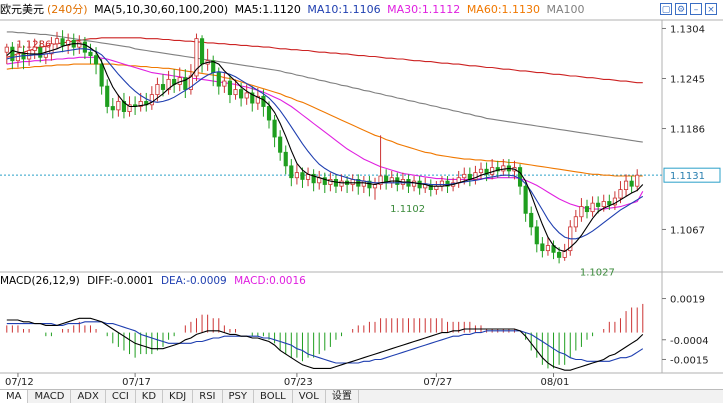 Image resolution: width=723 pixels, height=403 pixels. I want to click on tab-rsi: RSI, so click(208, 396).